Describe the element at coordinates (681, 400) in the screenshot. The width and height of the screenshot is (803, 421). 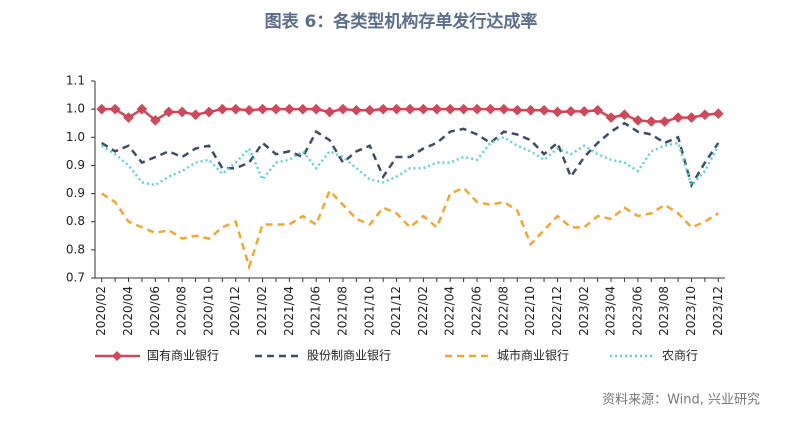
I see `source-note: 资料来源：Wind, 兴业研究` at that location.